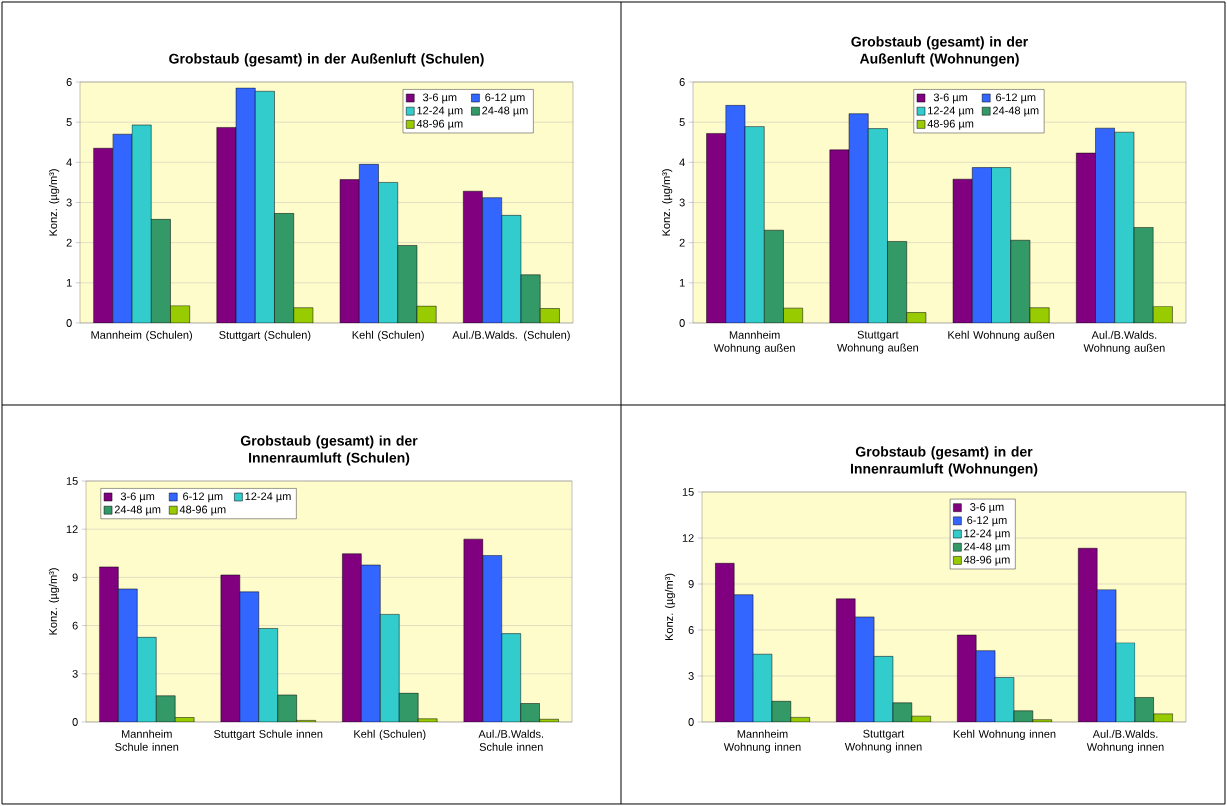 The height and width of the screenshot is (806, 1227). I want to click on x-tick-label: Stuttgart Wohnung außen, so click(878, 342).